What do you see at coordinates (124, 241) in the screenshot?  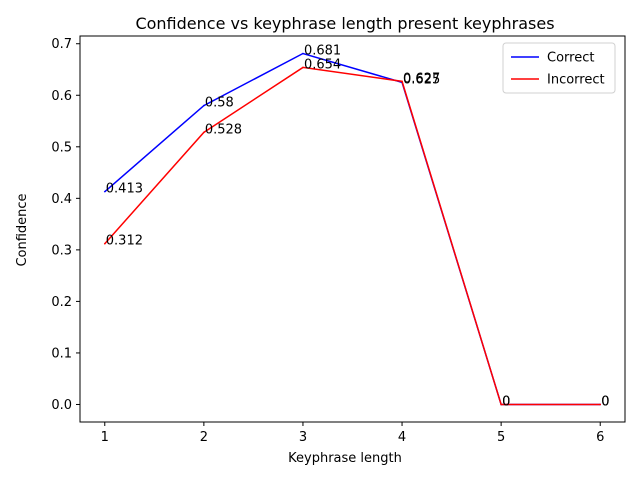 I see `data-label-incorrect: 0.312` at bounding box center [124, 241].